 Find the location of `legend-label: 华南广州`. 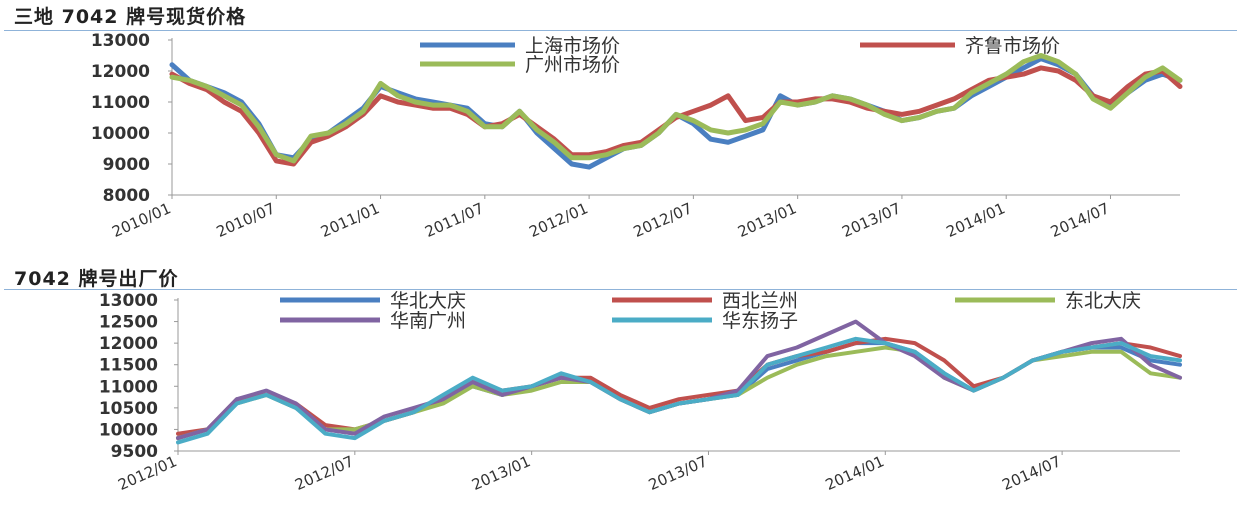

legend-label: 华南广州 is located at coordinates (428, 321).